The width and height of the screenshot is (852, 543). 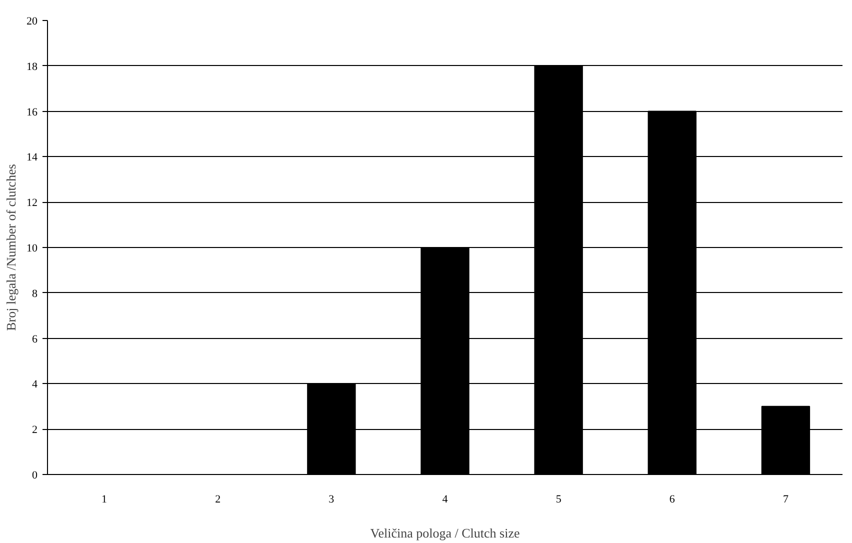 What do you see at coordinates (35, 294) in the screenshot?
I see `y-tick-label: 8` at bounding box center [35, 294].